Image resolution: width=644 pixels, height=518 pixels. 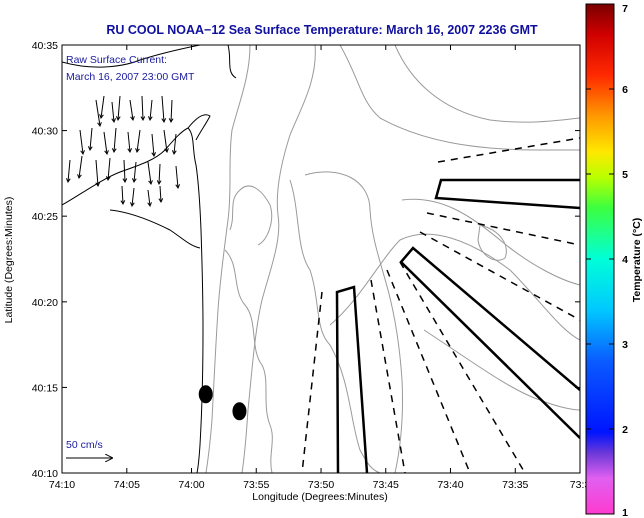 I want to click on x-tick-label: 73:35, so click(x=515, y=485).